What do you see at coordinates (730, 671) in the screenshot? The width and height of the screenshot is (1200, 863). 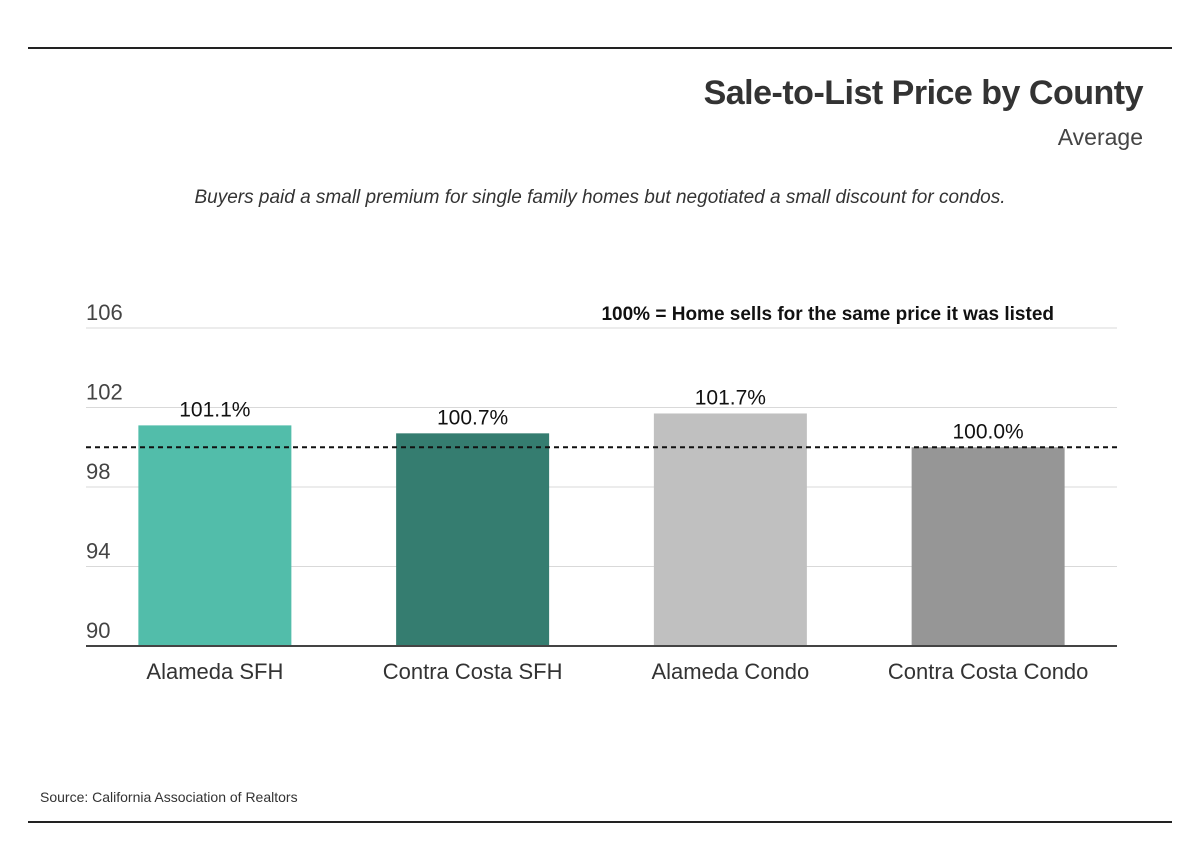 I see `x-category-label: Alameda Condo` at bounding box center [730, 671].